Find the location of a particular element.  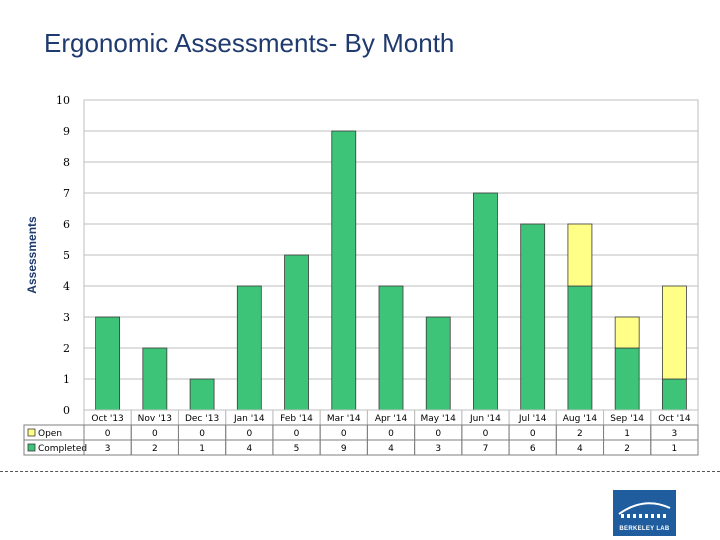

y-tick-label: 9 is located at coordinates (66, 131).